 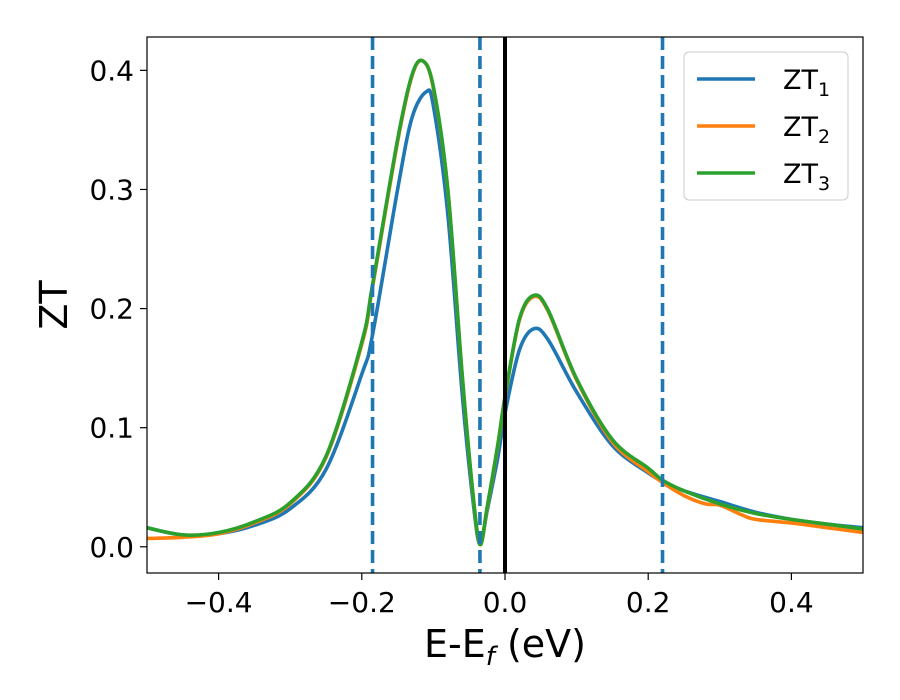 I want to click on x-tick-label: 0.0, so click(x=505, y=602).